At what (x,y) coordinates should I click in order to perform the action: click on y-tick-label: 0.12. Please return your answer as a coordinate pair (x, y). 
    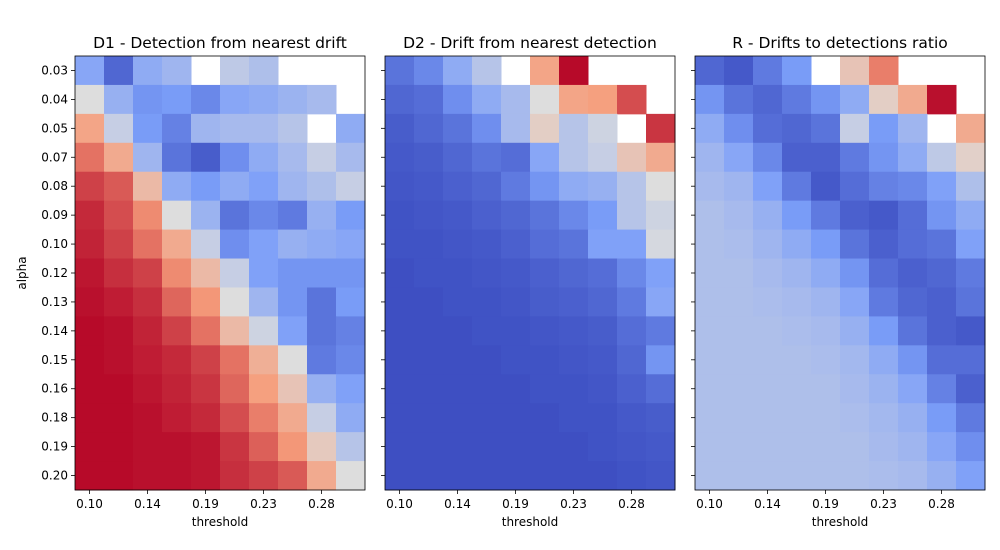
    Looking at the image, I should click on (54, 273).